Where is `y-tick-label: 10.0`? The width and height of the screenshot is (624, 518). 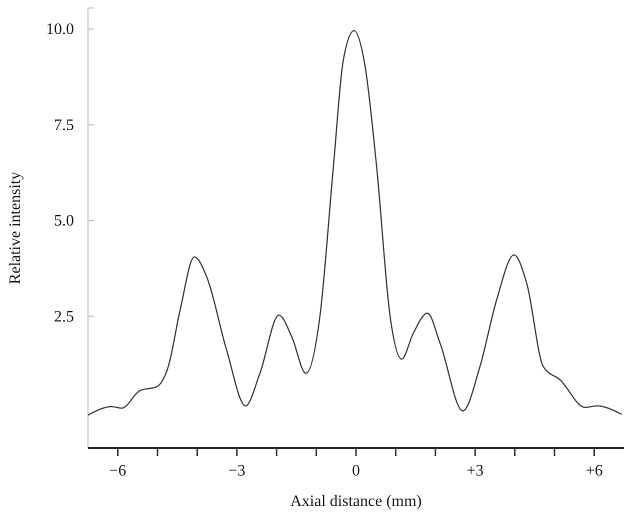
y-tick-label: 10.0 is located at coordinates (60, 29).